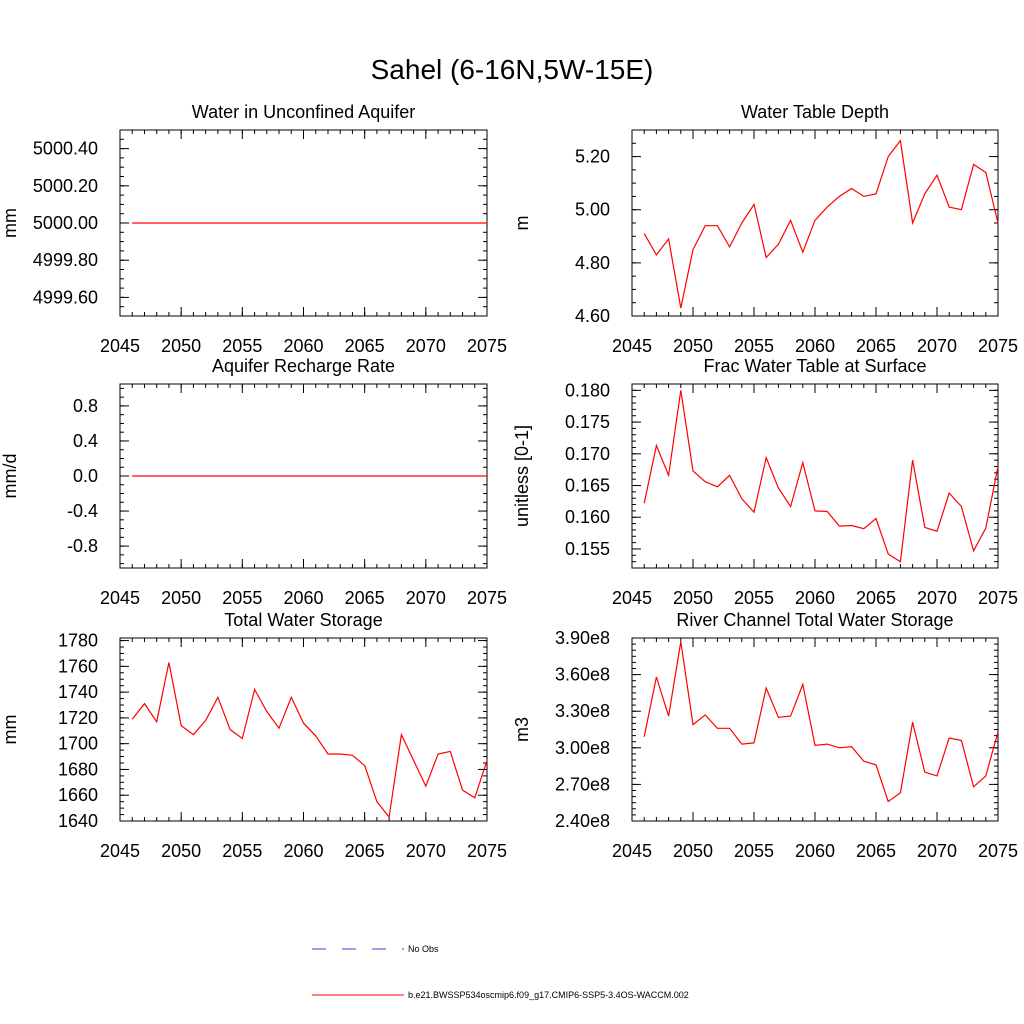 The width and height of the screenshot is (1024, 1024). I want to click on y-tick-label: 5000.40, so click(65, 149).